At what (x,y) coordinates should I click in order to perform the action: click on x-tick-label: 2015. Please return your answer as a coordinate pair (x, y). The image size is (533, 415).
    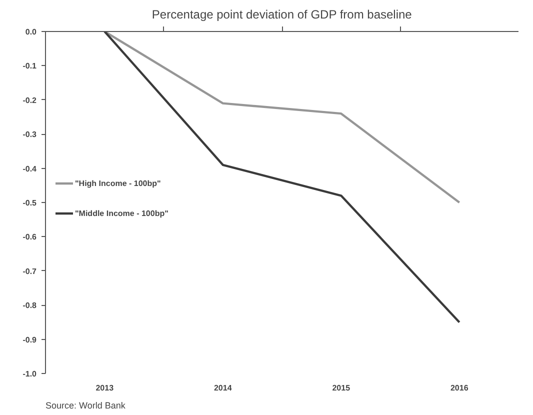
    Looking at the image, I should click on (341, 388).